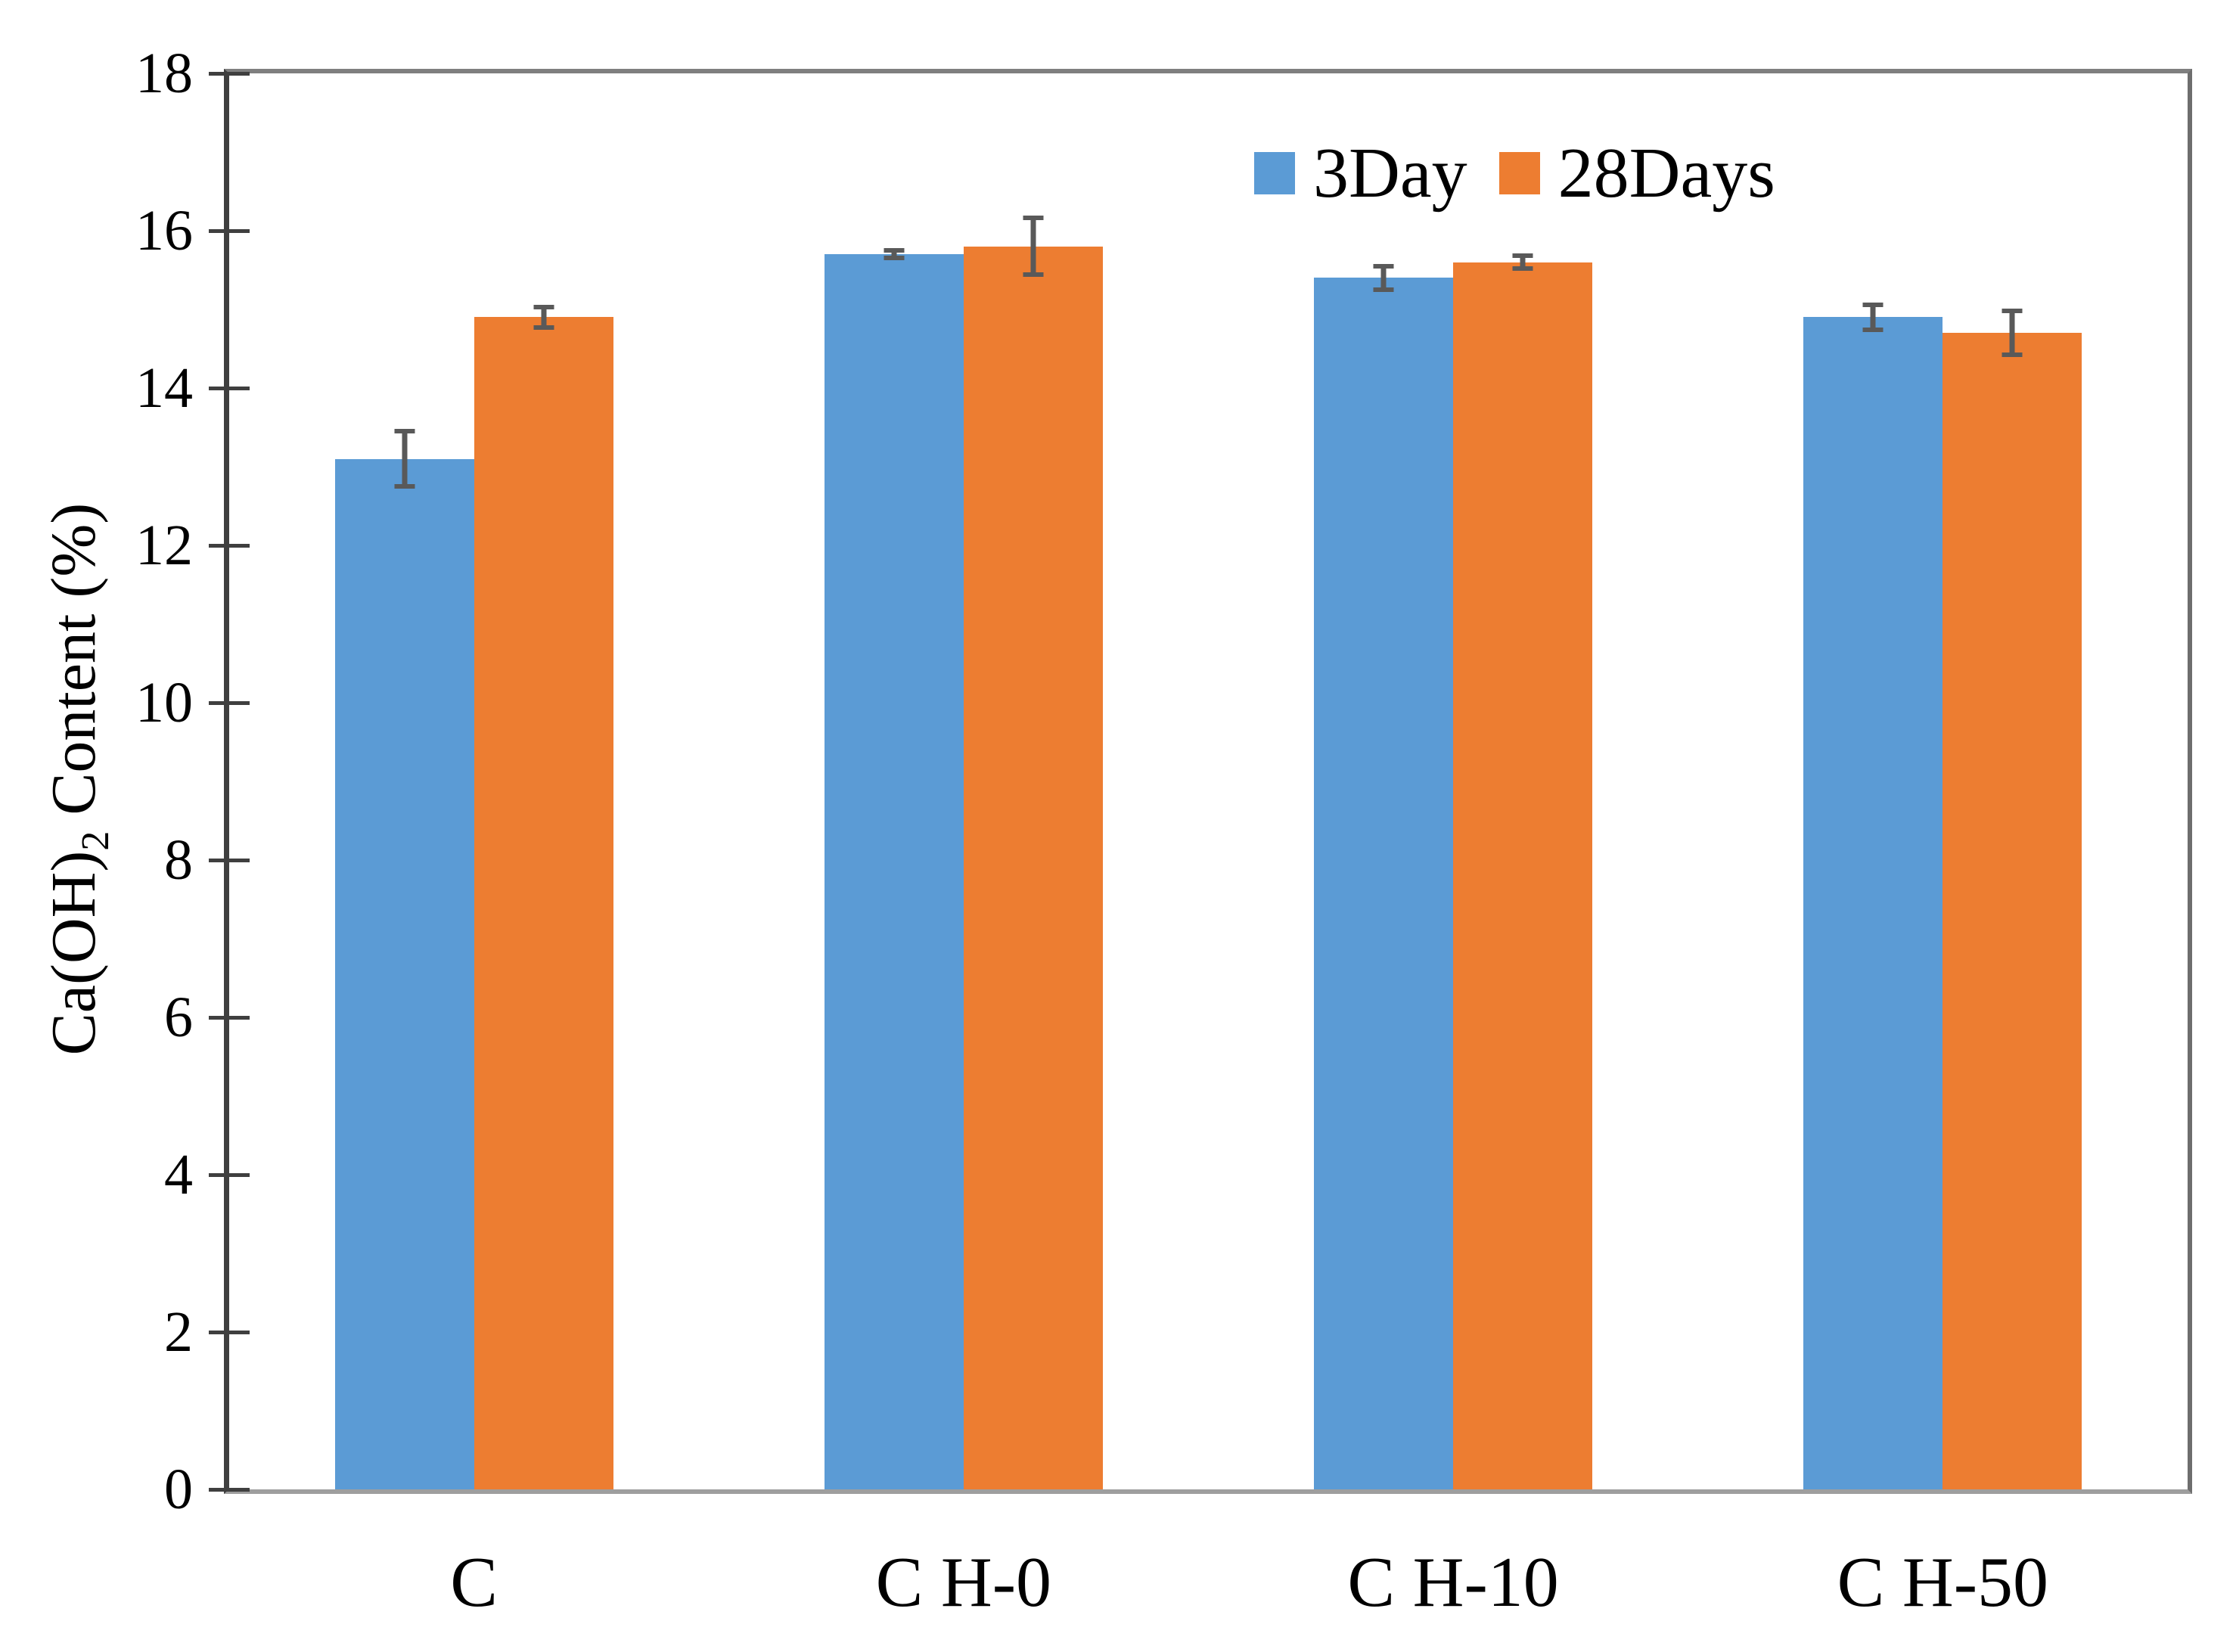 This screenshot has height=1652, width=2236. What do you see at coordinates (963, 1582) in the screenshot?
I see `x-category-label-c-h-0: C H-0` at bounding box center [963, 1582].